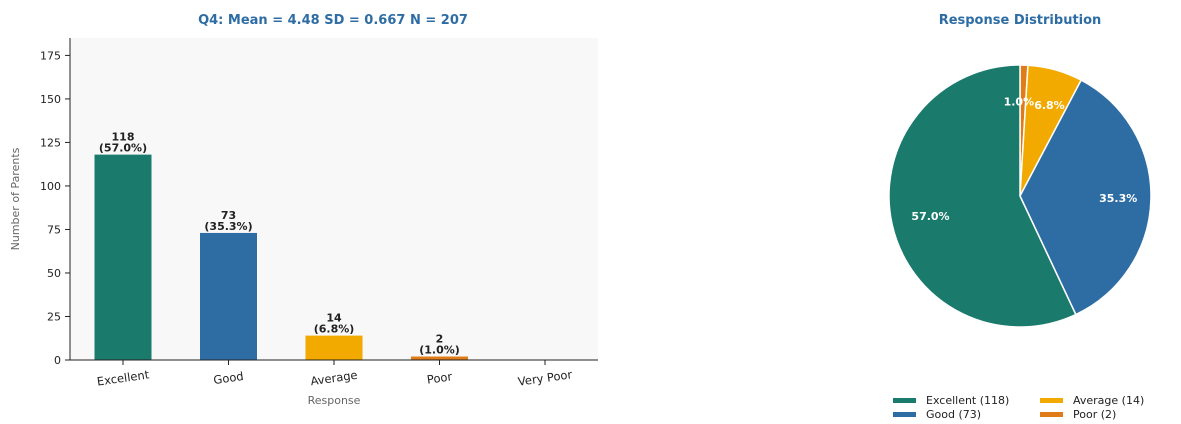  Describe the element at coordinates (15, 198) in the screenshot. I see `y-axis-label: Number of Parents` at that location.